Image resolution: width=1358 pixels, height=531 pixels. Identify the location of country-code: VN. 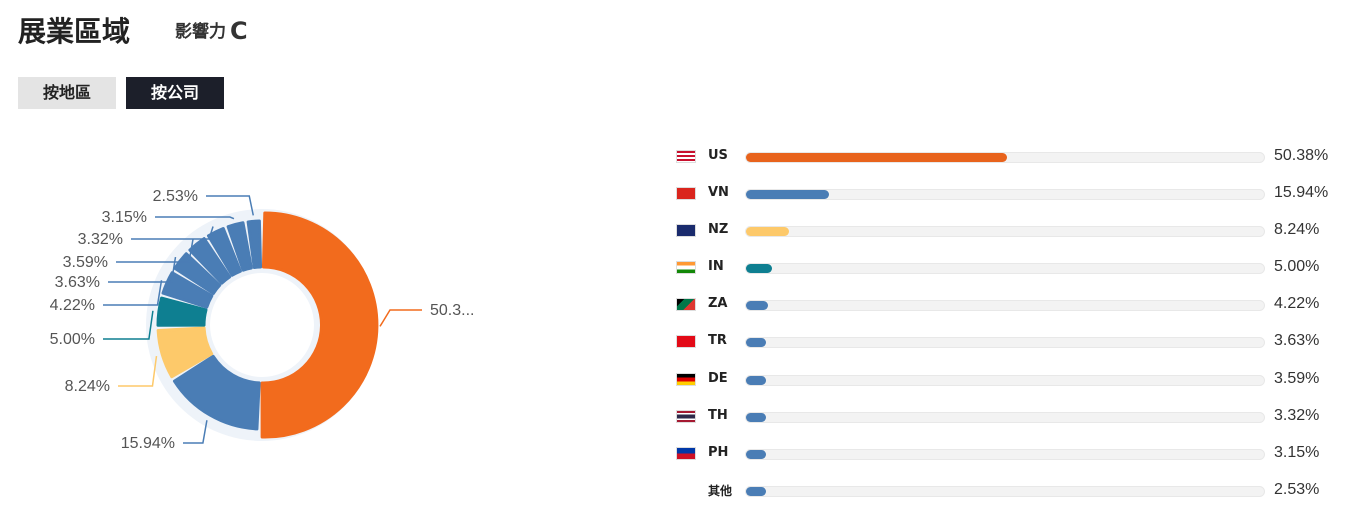
(718, 192).